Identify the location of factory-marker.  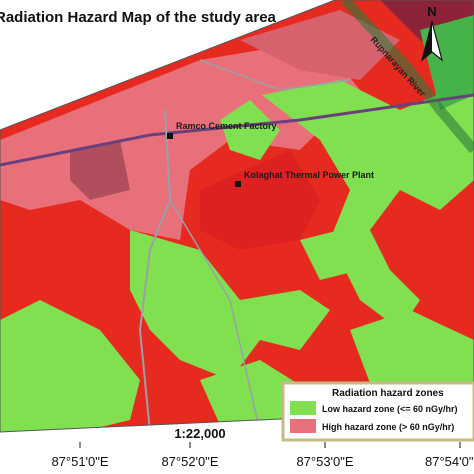
(170, 136).